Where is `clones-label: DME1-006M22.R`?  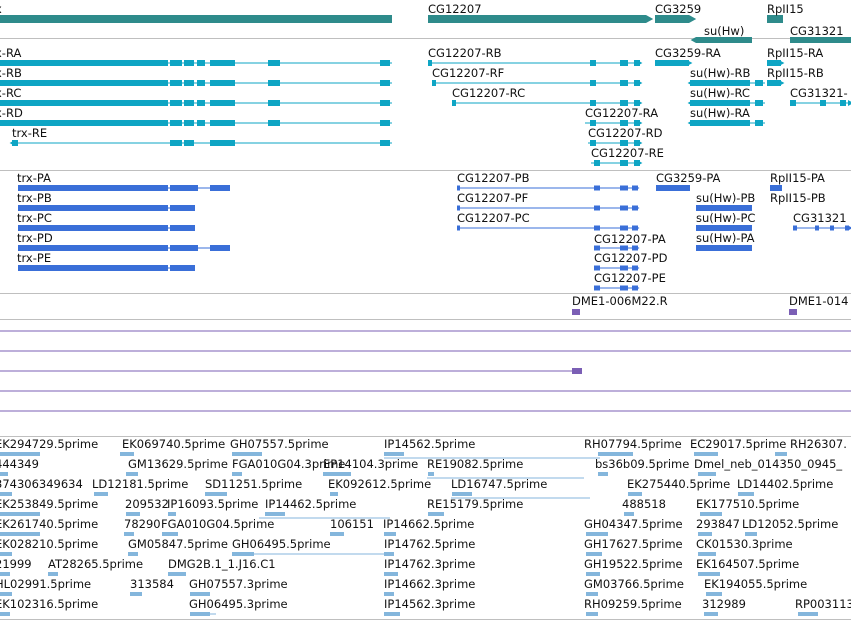
clones-label: DME1-006M22.R is located at coordinates (620, 301).